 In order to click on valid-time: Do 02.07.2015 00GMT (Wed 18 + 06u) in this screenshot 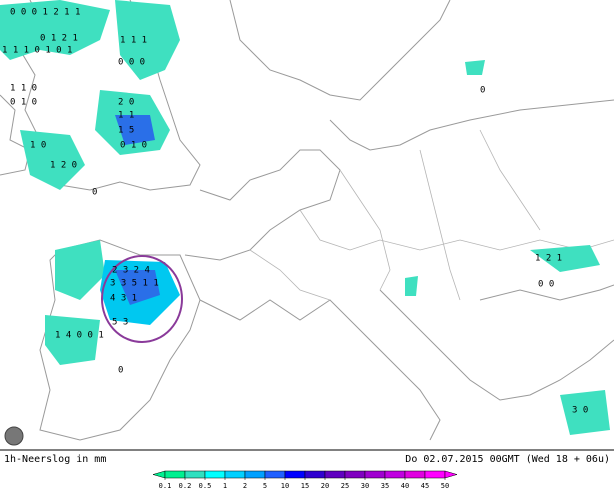, I will do `click(507, 459)`.